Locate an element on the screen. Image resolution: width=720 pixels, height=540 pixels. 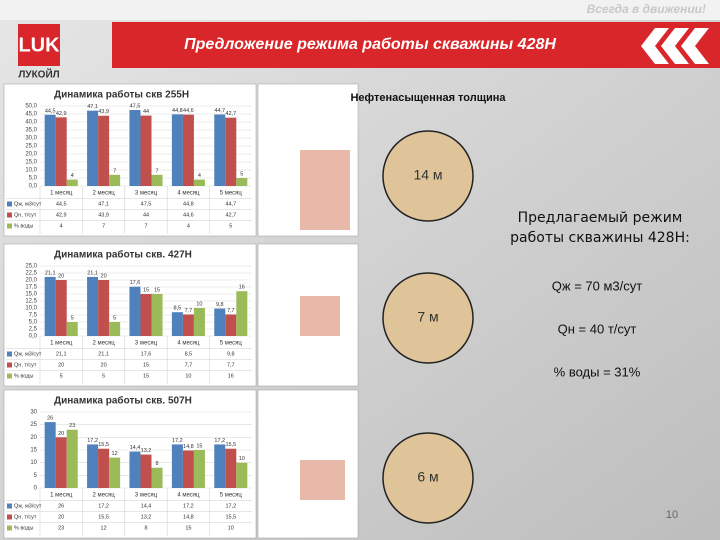
y-tick-label: 10,0 is located at coordinates (31, 309).